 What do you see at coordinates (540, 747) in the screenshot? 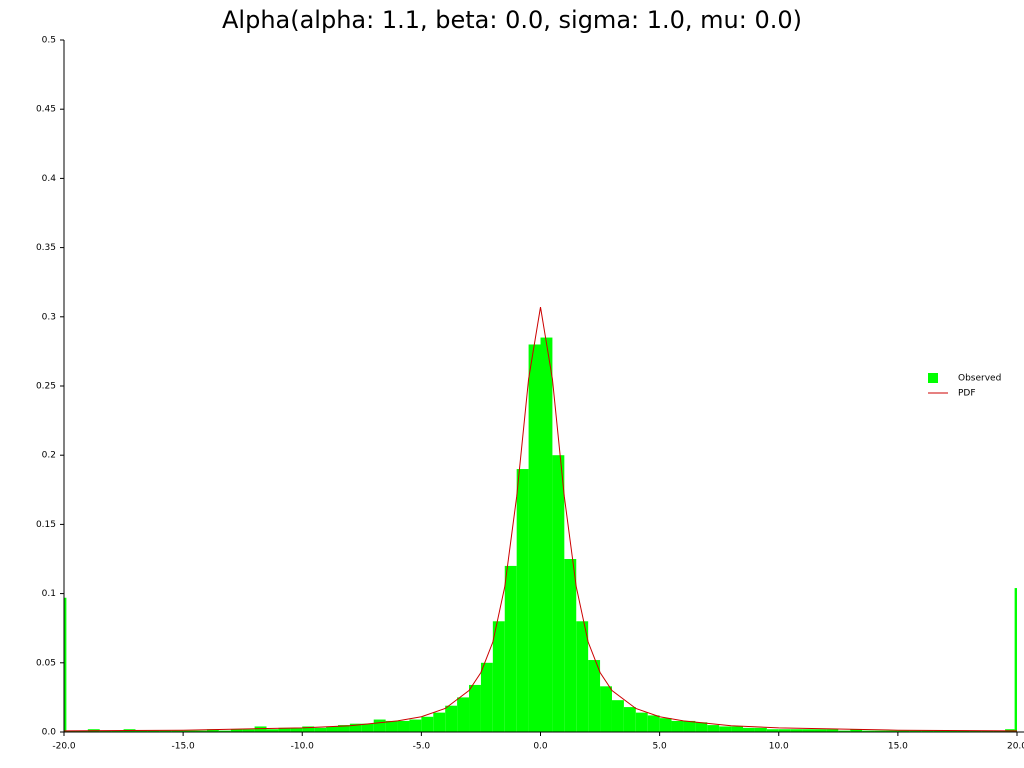
I see `x-tick-label: 0.0` at bounding box center [540, 747].